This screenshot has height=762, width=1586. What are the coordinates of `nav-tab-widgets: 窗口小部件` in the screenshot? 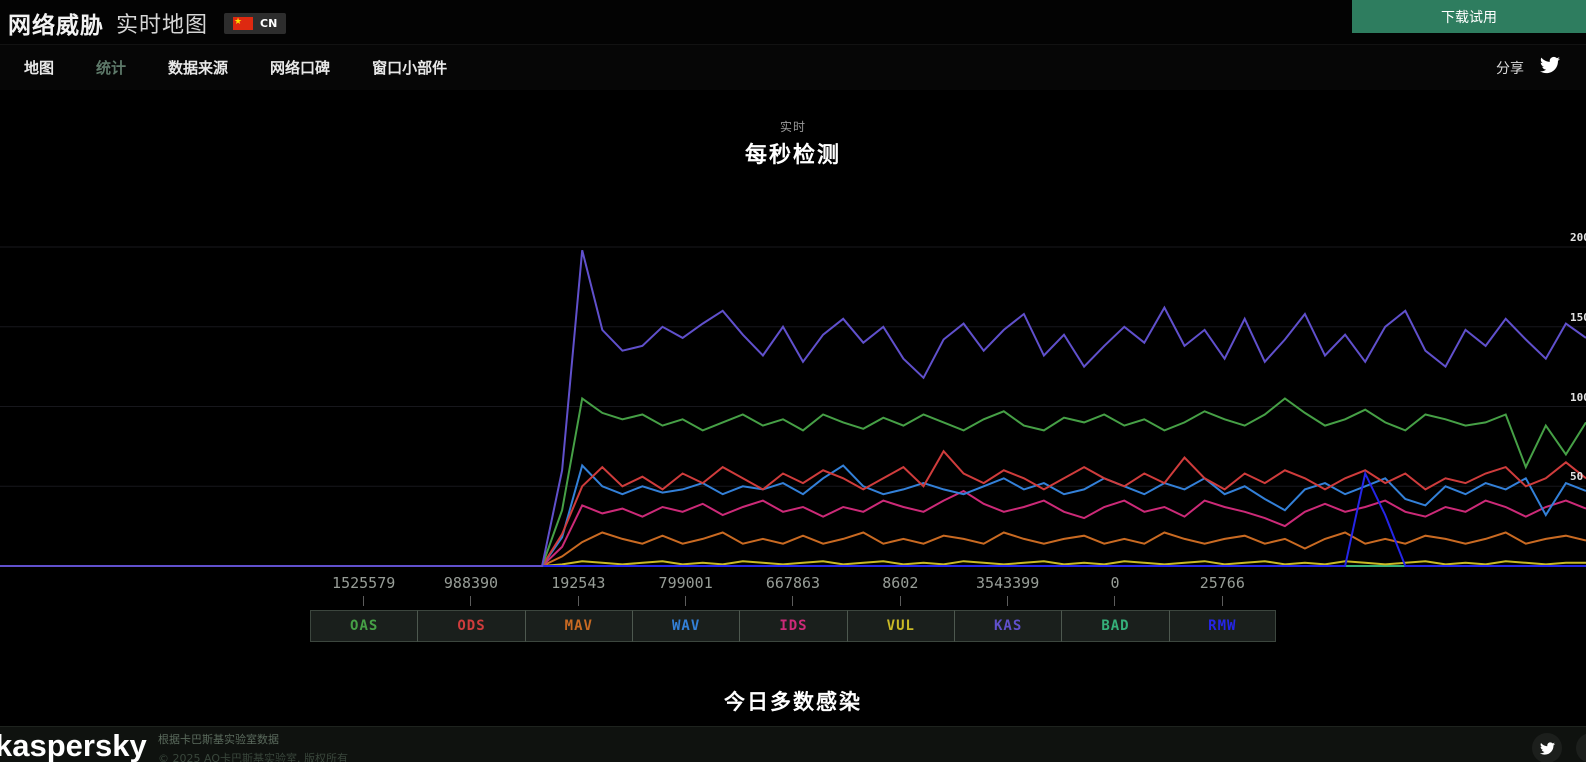 It's located at (410, 68).